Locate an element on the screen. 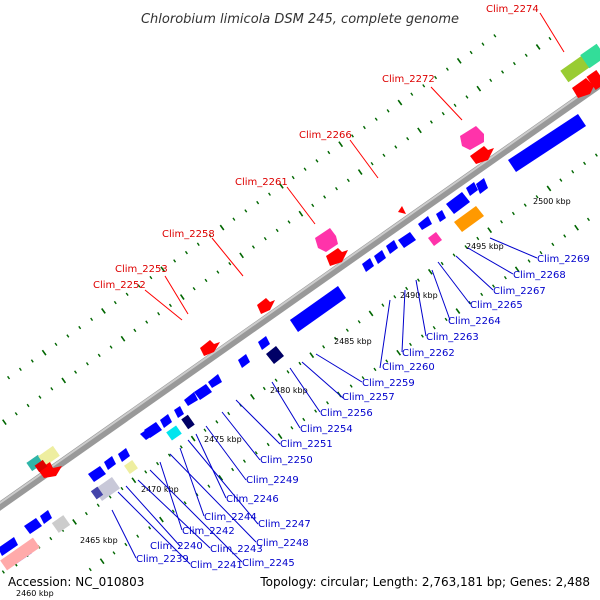  gene-label: Clim_2274 is located at coordinates (512, 9).